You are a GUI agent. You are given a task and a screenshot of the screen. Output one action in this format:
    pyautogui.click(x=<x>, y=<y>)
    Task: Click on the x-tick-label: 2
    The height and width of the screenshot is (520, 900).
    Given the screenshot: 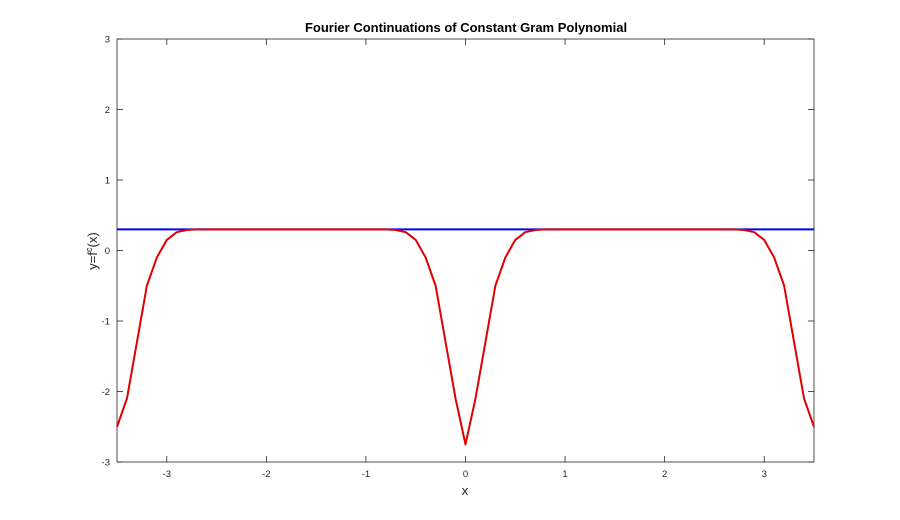 What is the action you would take?
    pyautogui.click(x=664, y=474)
    